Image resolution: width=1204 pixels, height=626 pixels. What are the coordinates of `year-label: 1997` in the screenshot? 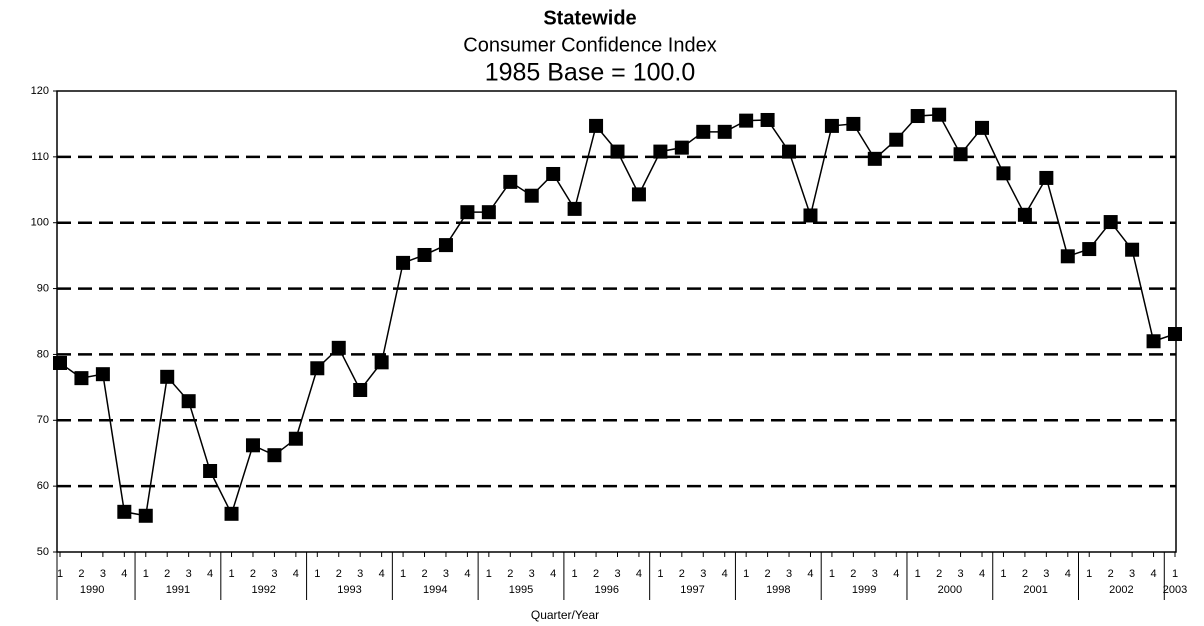 It's located at (692, 590).